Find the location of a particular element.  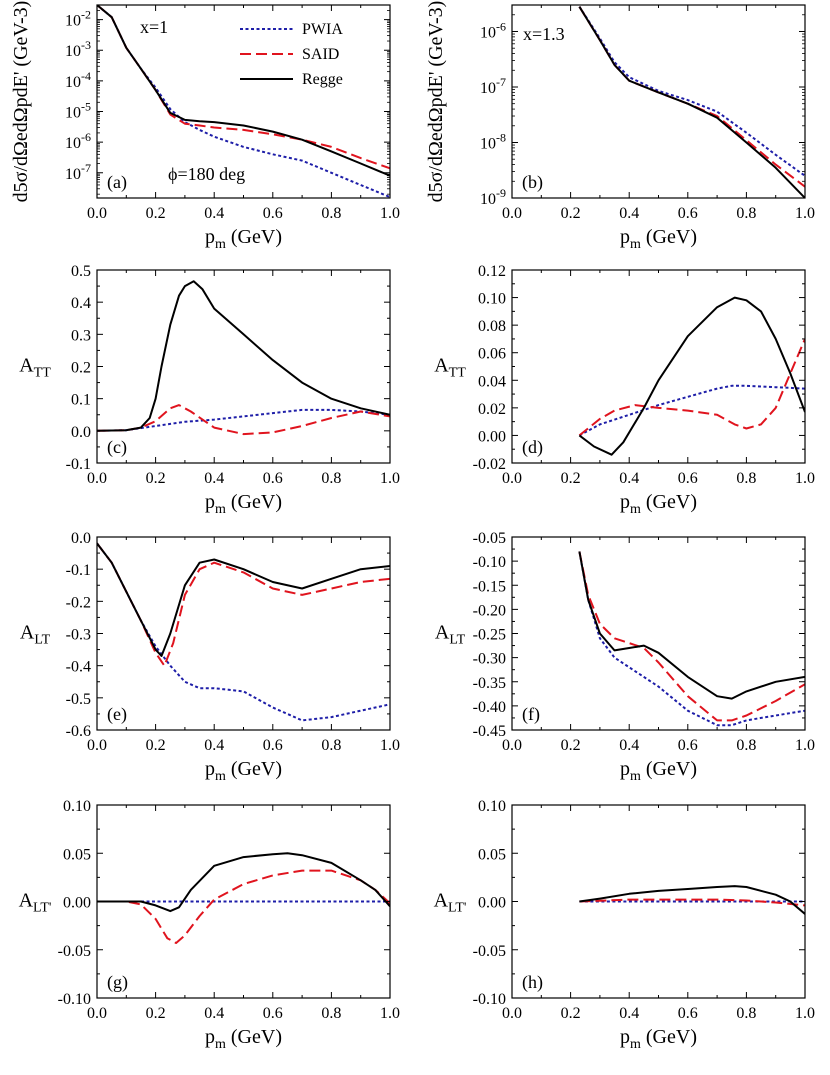

y-tick-label: -0.45 is located at coordinates (489, 731).